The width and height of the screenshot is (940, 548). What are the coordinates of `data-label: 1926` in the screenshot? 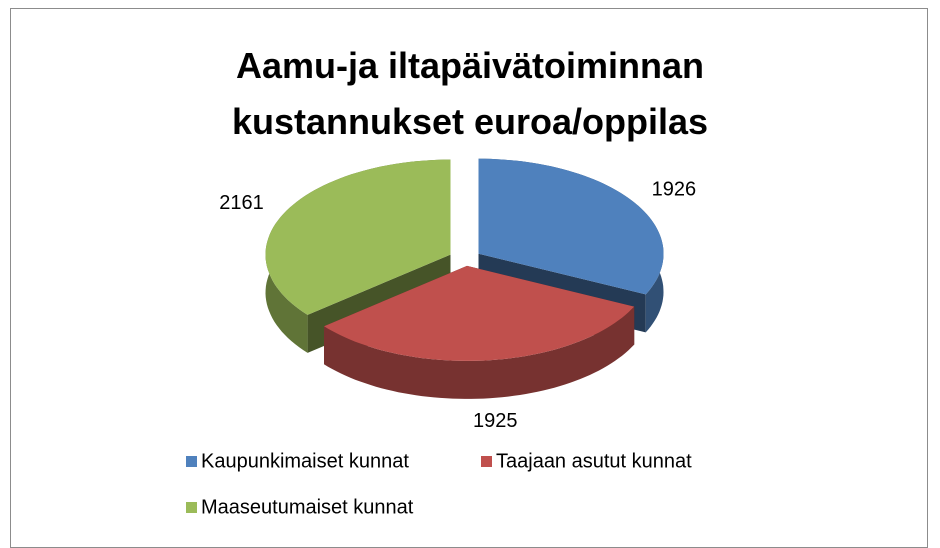 It's located at (674, 189).